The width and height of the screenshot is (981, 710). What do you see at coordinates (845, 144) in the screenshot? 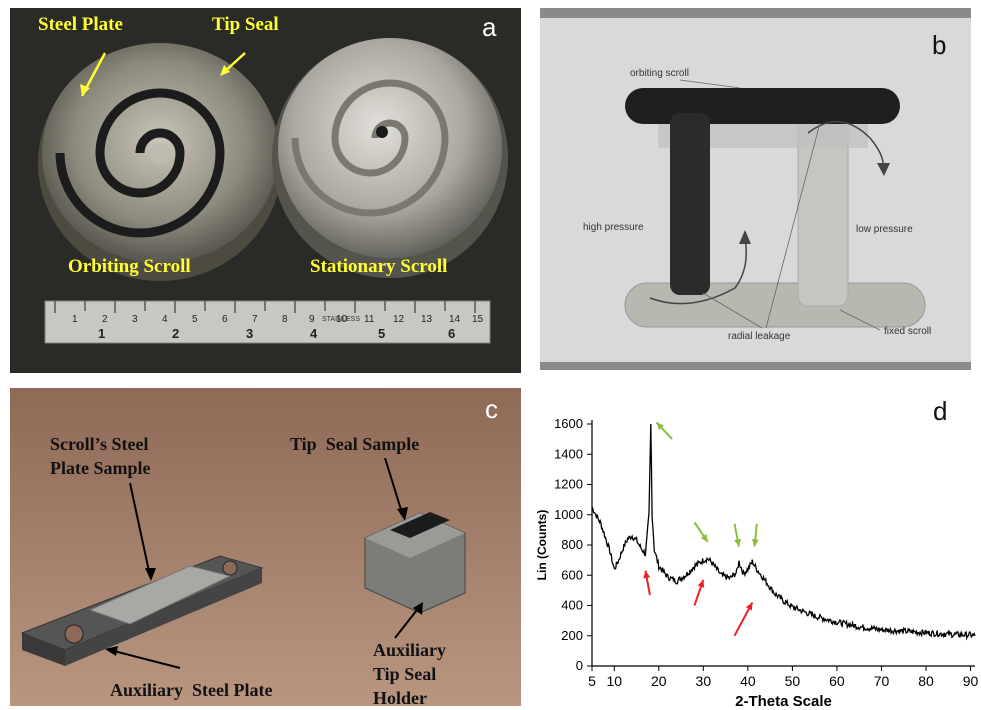
I see `flow-arrow-right` at bounding box center [845, 144].